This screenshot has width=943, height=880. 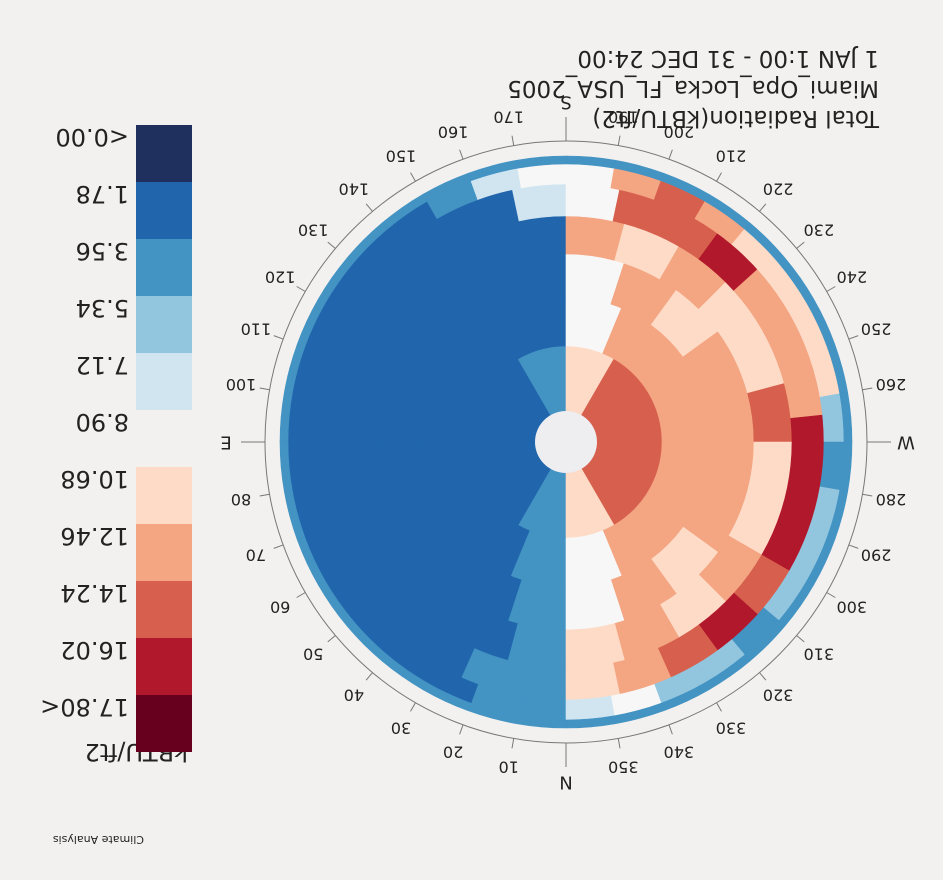 What do you see at coordinates (92, 137) in the screenshot?
I see `legend-label: <0.00` at bounding box center [92, 137].